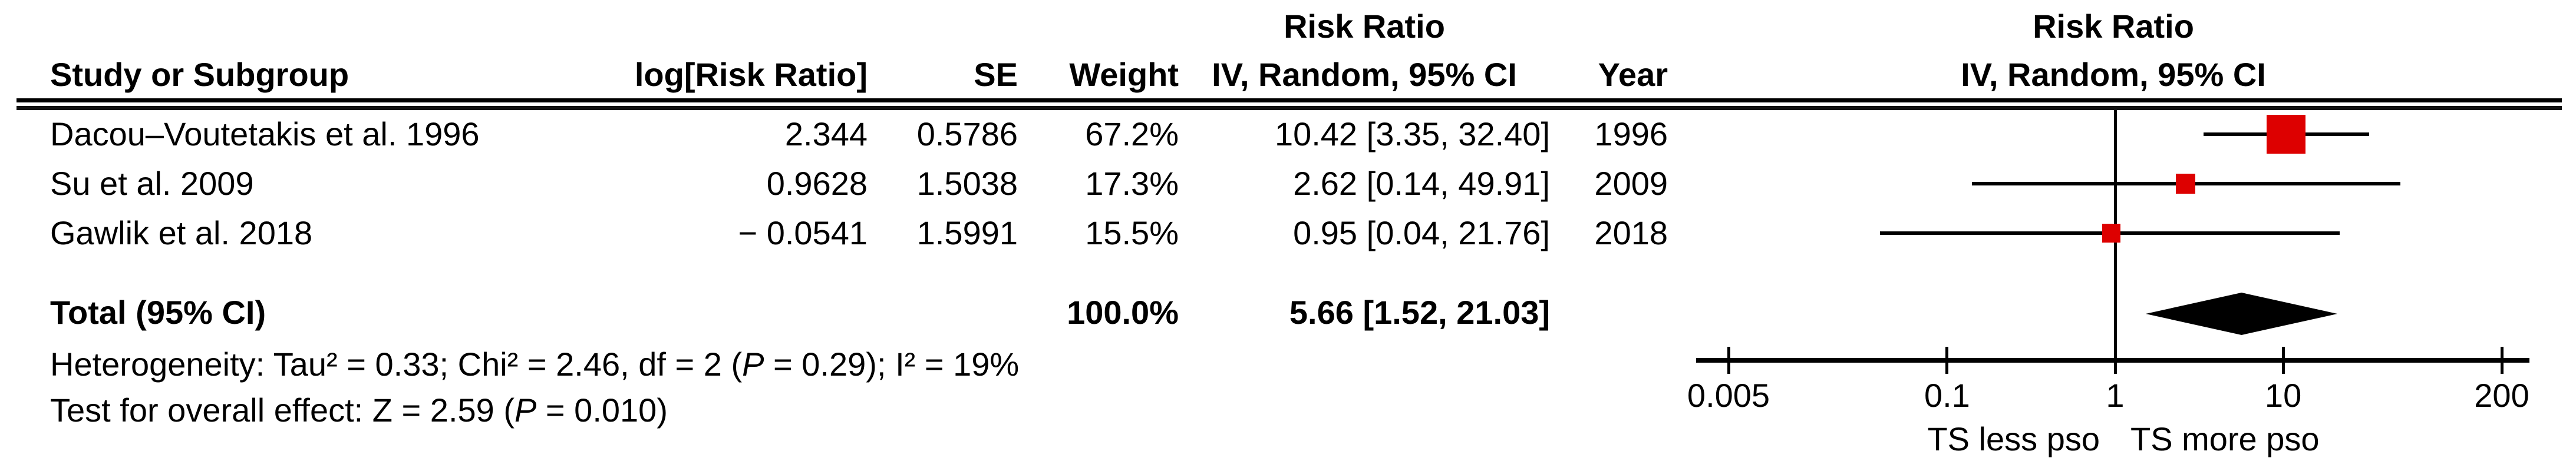  Describe the element at coordinates (1633, 74) in the screenshot. I see `col-header-year: Year` at that location.